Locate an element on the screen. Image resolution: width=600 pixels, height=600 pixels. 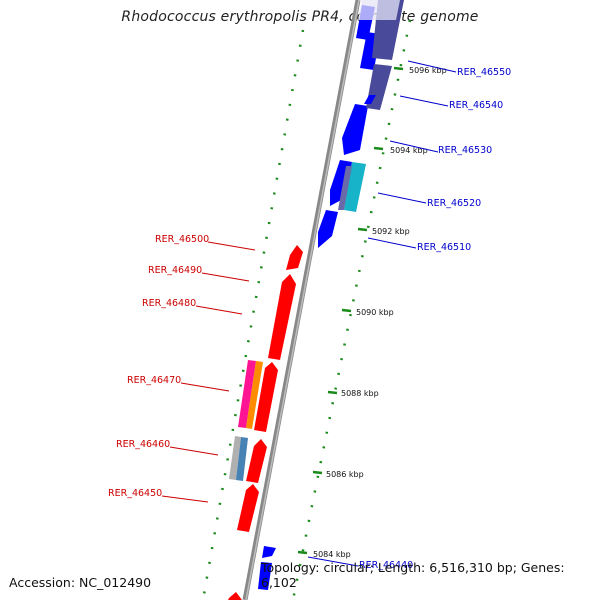
tick-label-5096: 5096 kbp is located at coordinates (428, 70).